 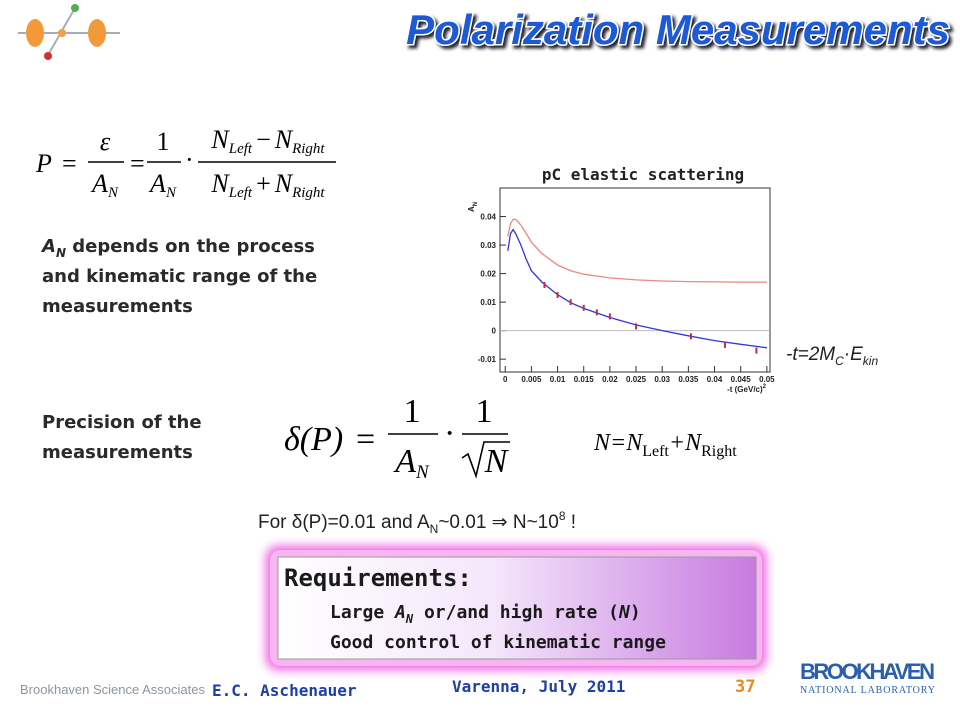 What do you see at coordinates (531, 379) in the screenshot?
I see `x-tick-label: 0.005` at bounding box center [531, 379].